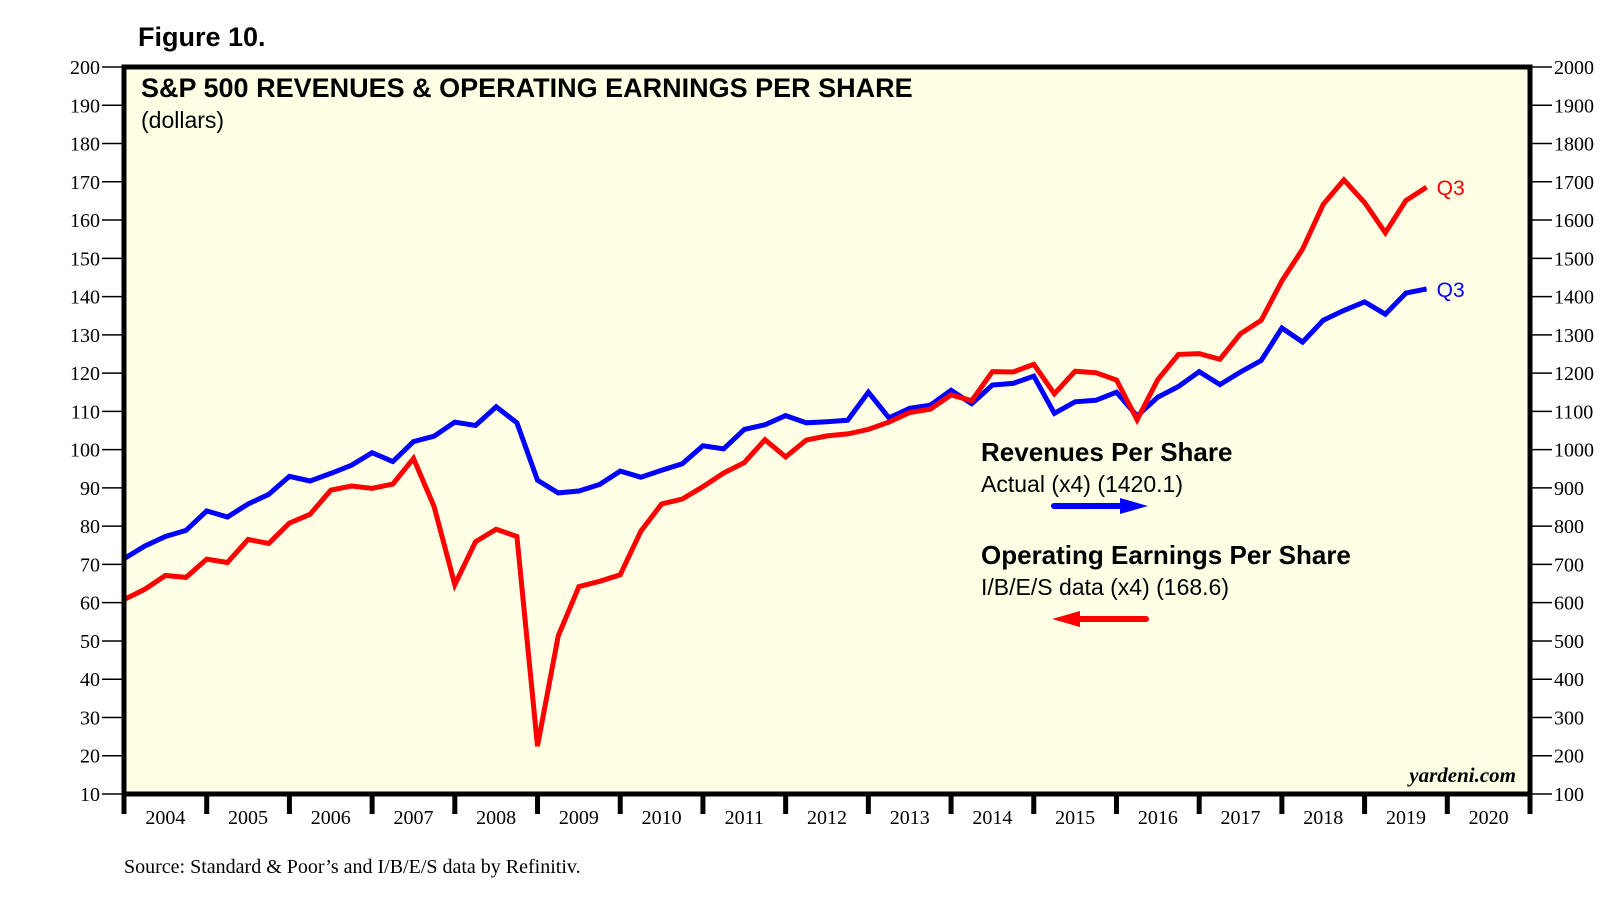 The image size is (1624, 910). I want to click on right-tick-label: 1300, so click(1574, 336).